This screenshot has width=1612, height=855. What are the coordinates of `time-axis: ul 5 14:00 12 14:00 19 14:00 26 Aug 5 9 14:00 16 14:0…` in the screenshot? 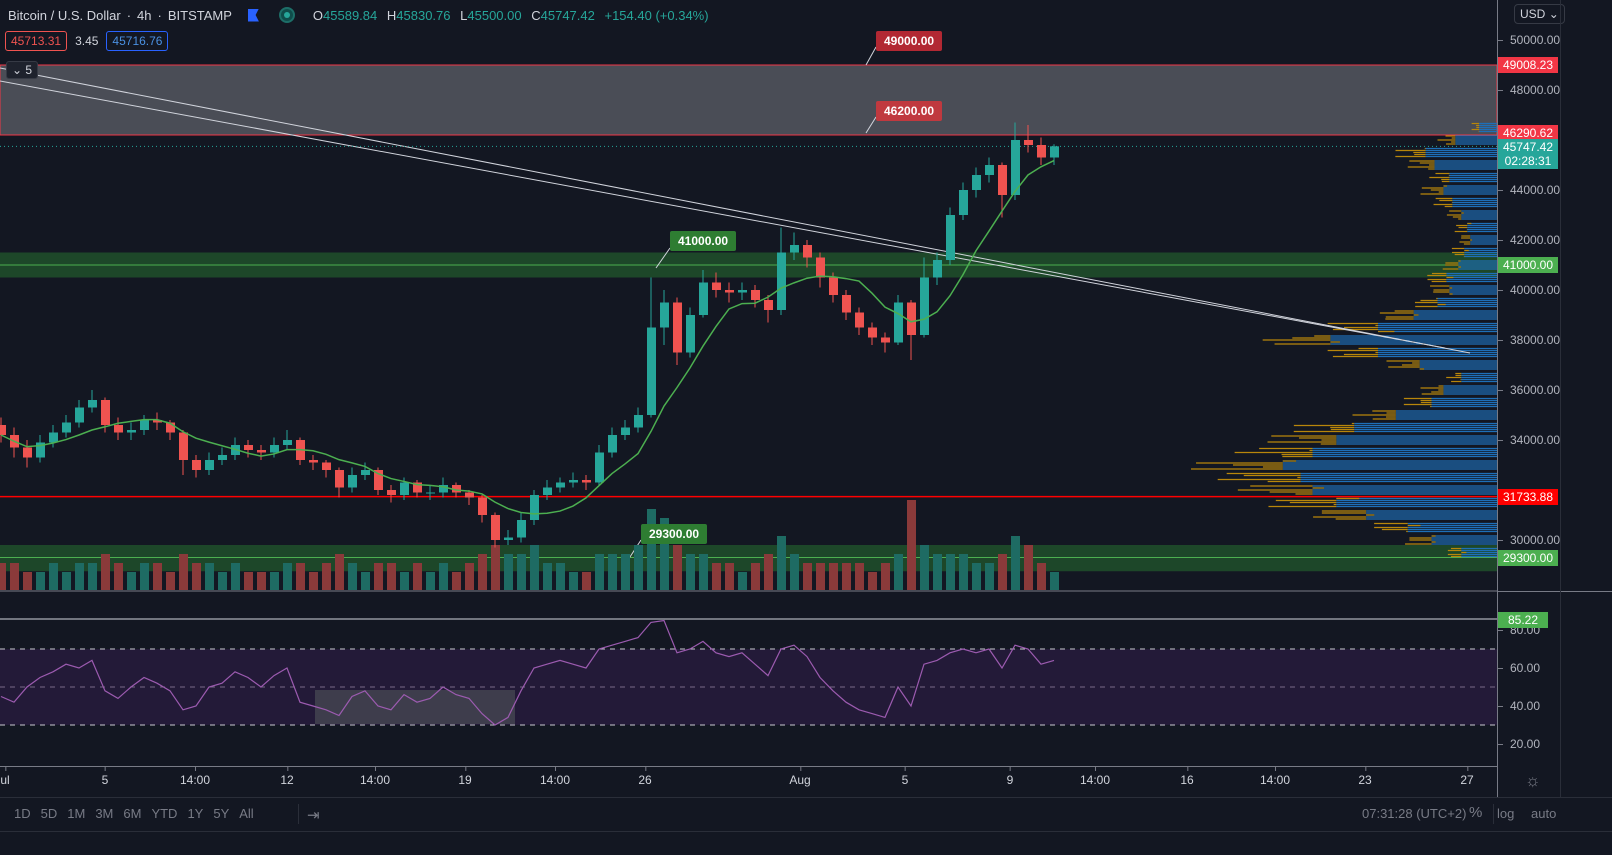 It's located at (748, 782).